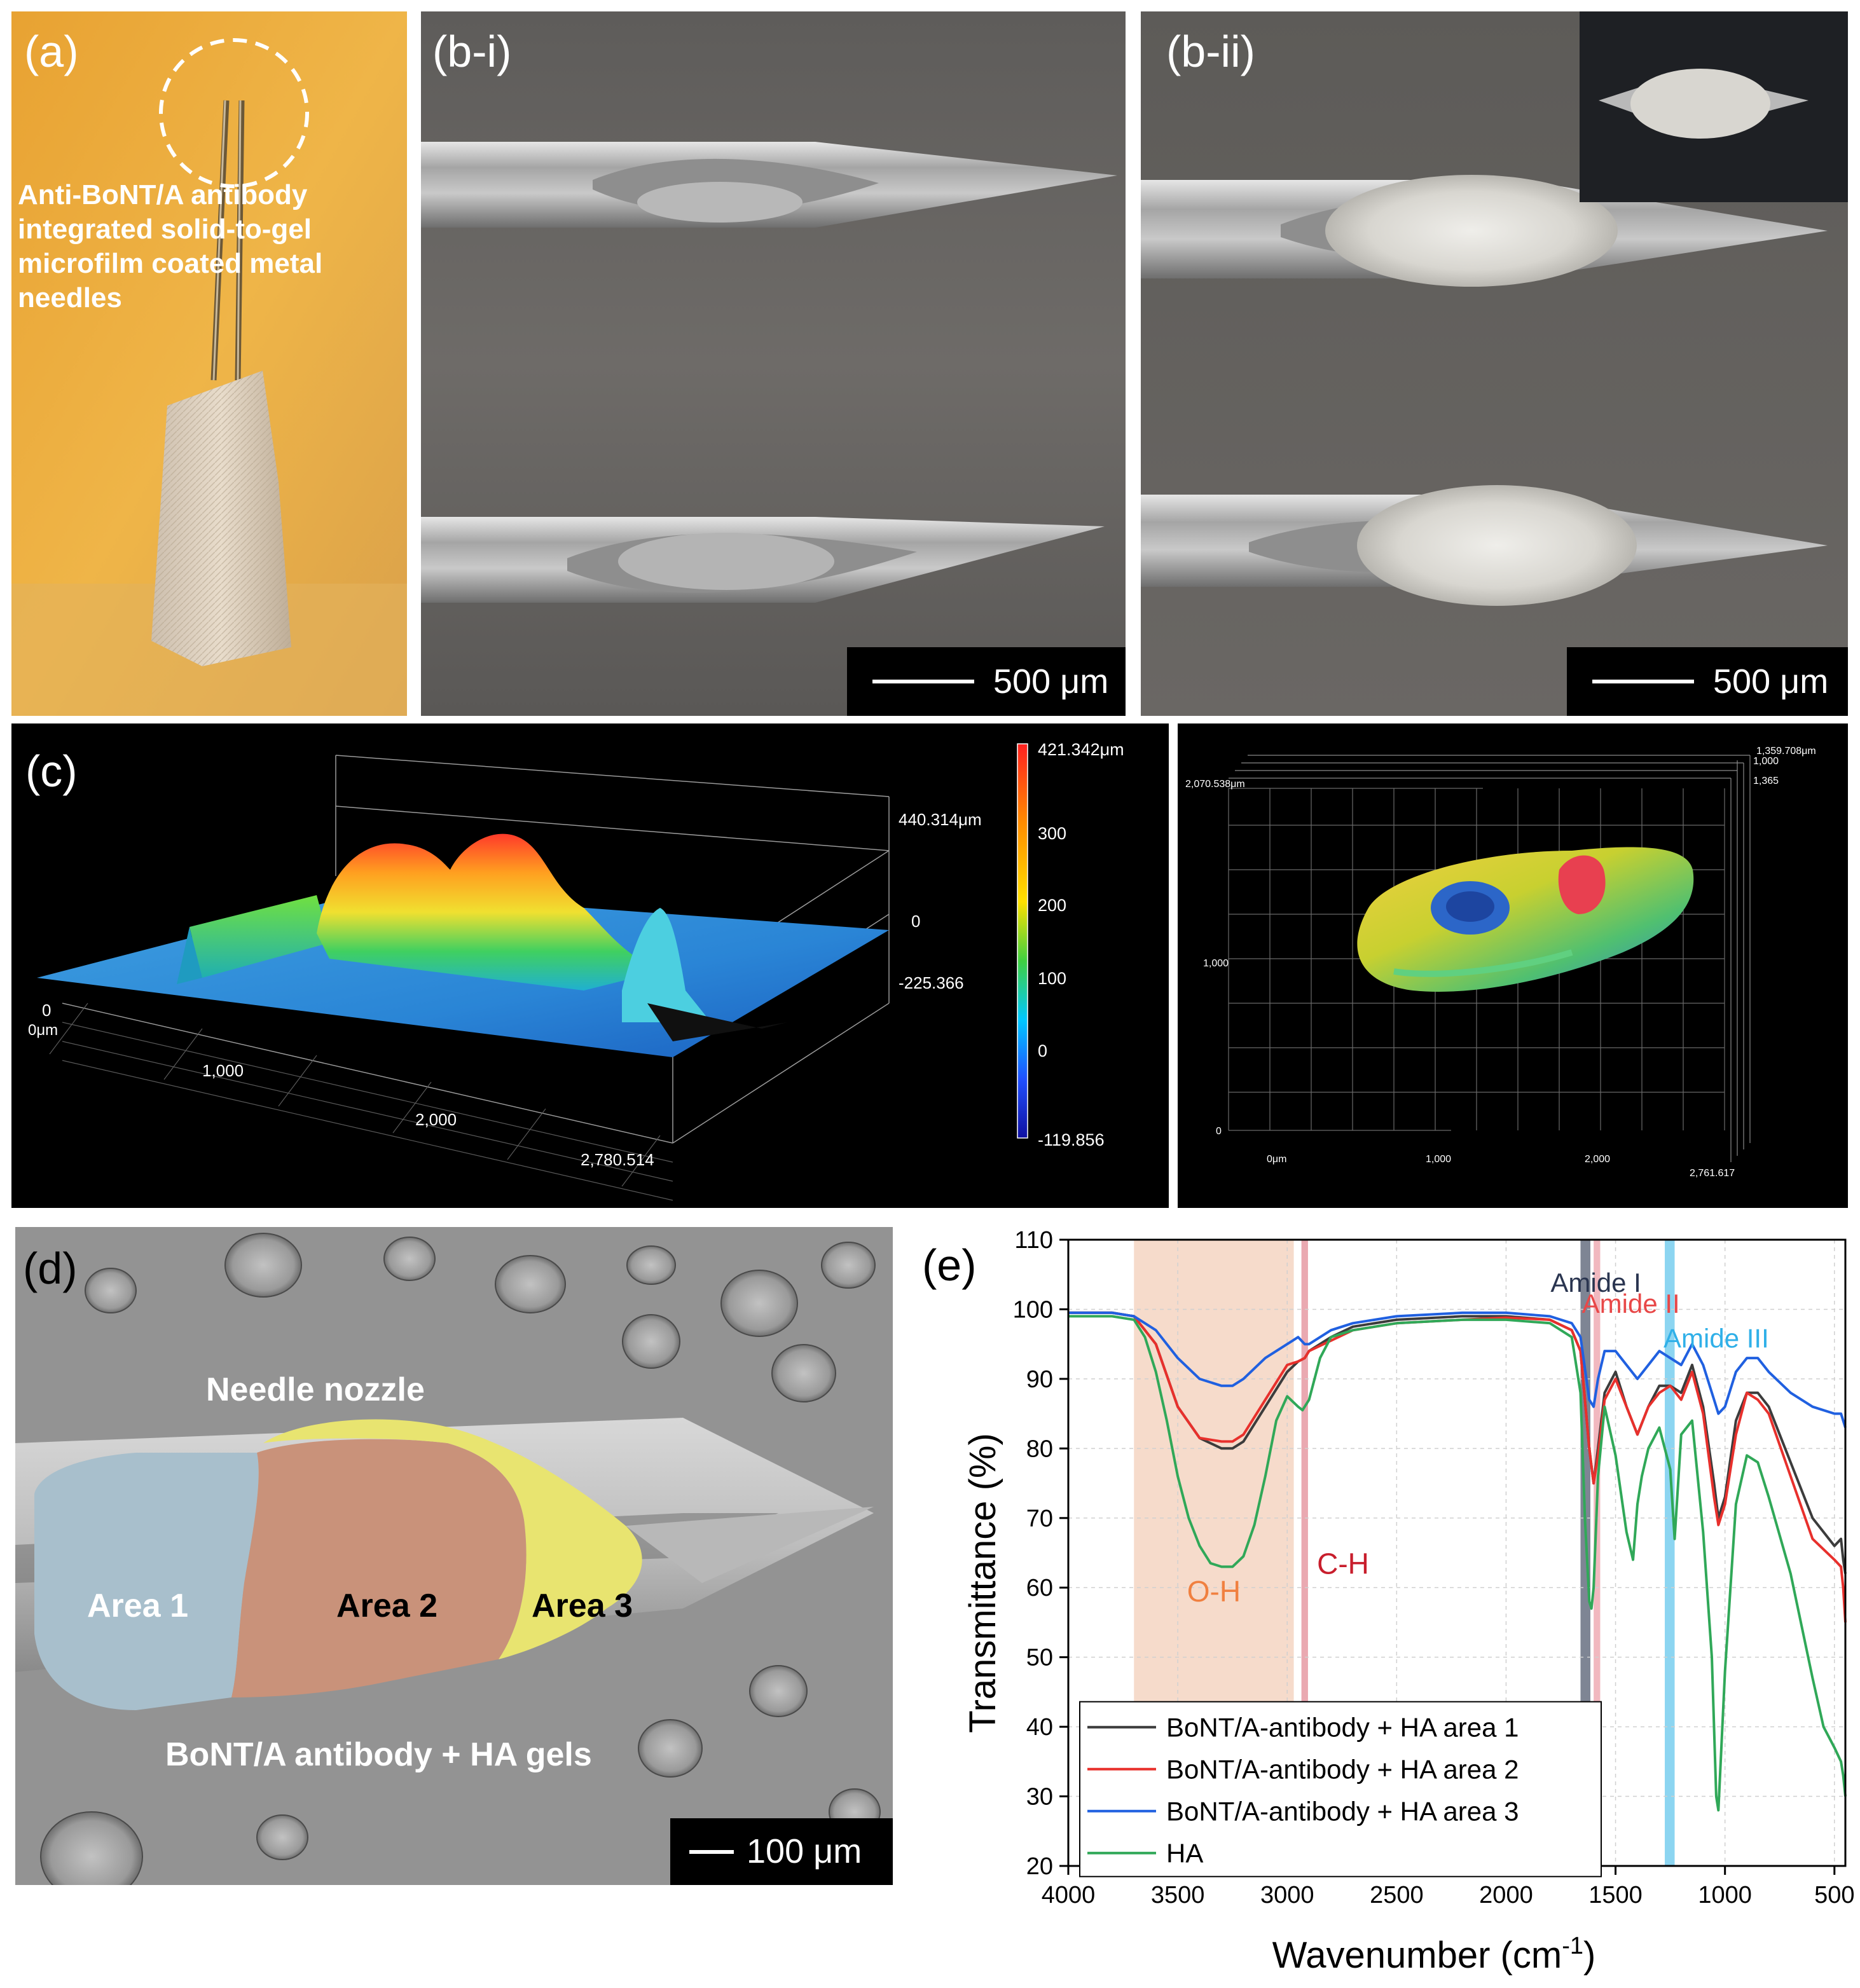 The width and height of the screenshot is (1860, 1988). What do you see at coordinates (1342, 1770) in the screenshot?
I see `legend-label: BoNT/A-antibody + HA area 2` at bounding box center [1342, 1770].